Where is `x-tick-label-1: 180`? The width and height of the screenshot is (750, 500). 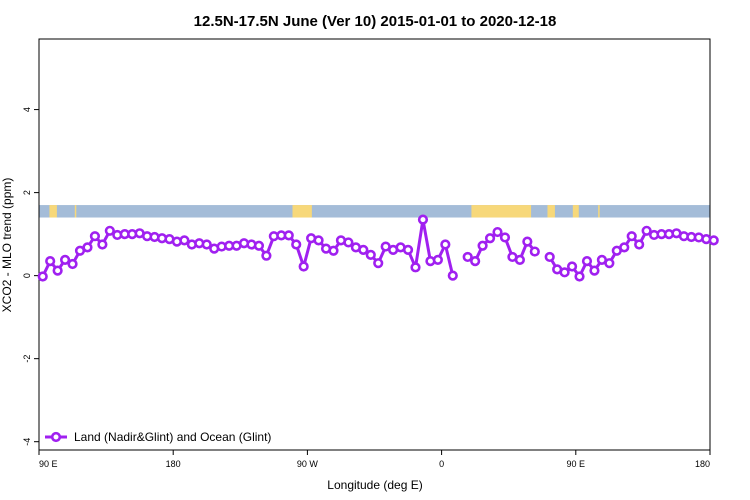
x-tick-label-1: 180 is located at coordinates (173, 464).